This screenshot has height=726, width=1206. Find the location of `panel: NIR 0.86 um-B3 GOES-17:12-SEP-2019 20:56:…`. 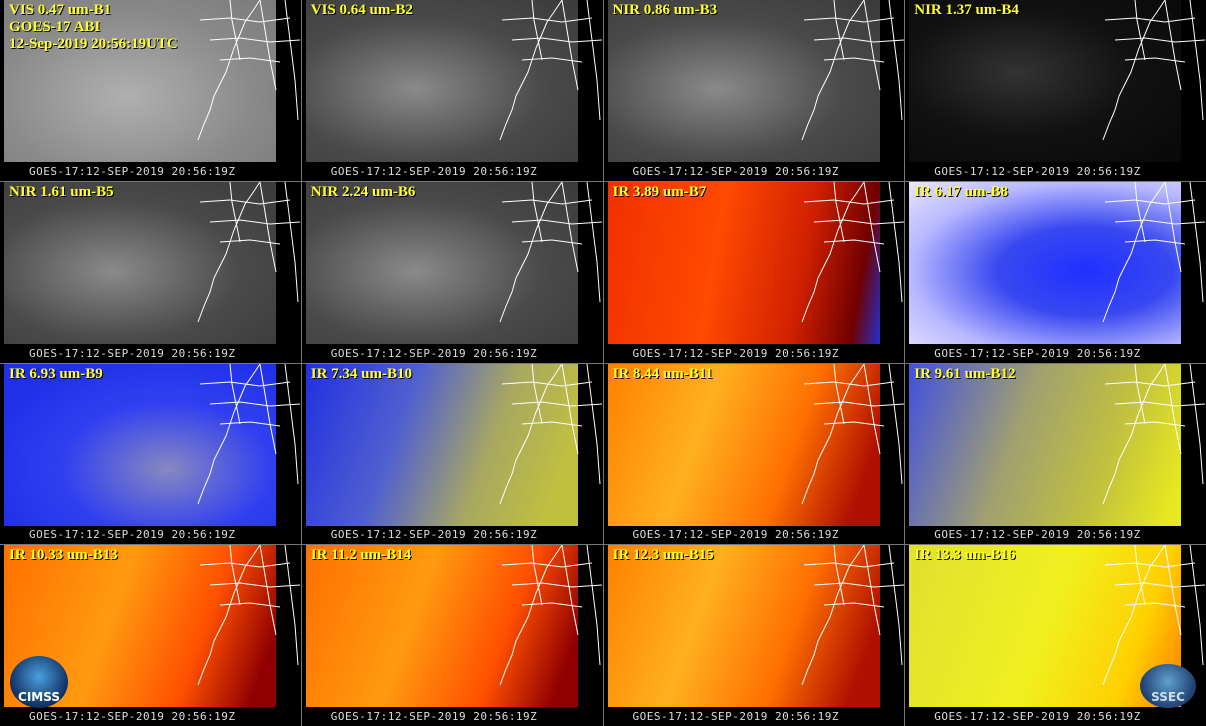

panel: NIR 0.86 um-B3 GOES-17:12-SEP-2019 20:56:… is located at coordinates (754, 90).